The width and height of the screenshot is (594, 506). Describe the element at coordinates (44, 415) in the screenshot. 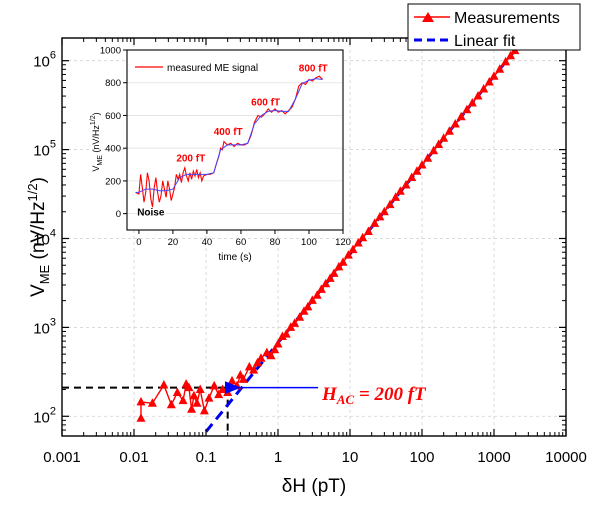

I see `y-tick-label: 10²` at that location.